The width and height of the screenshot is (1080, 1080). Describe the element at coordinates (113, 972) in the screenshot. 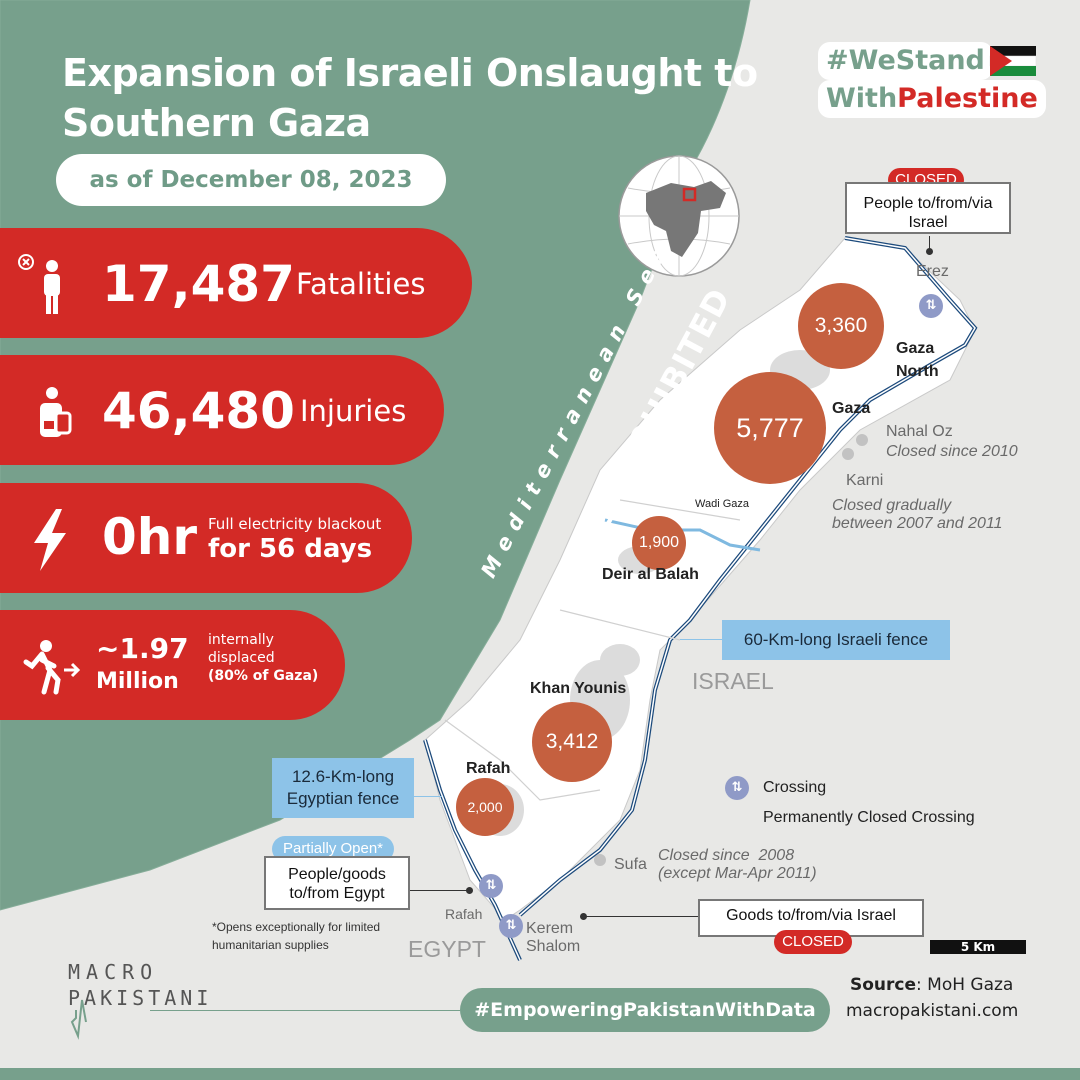

I see `logo-line1: MACRO` at that location.